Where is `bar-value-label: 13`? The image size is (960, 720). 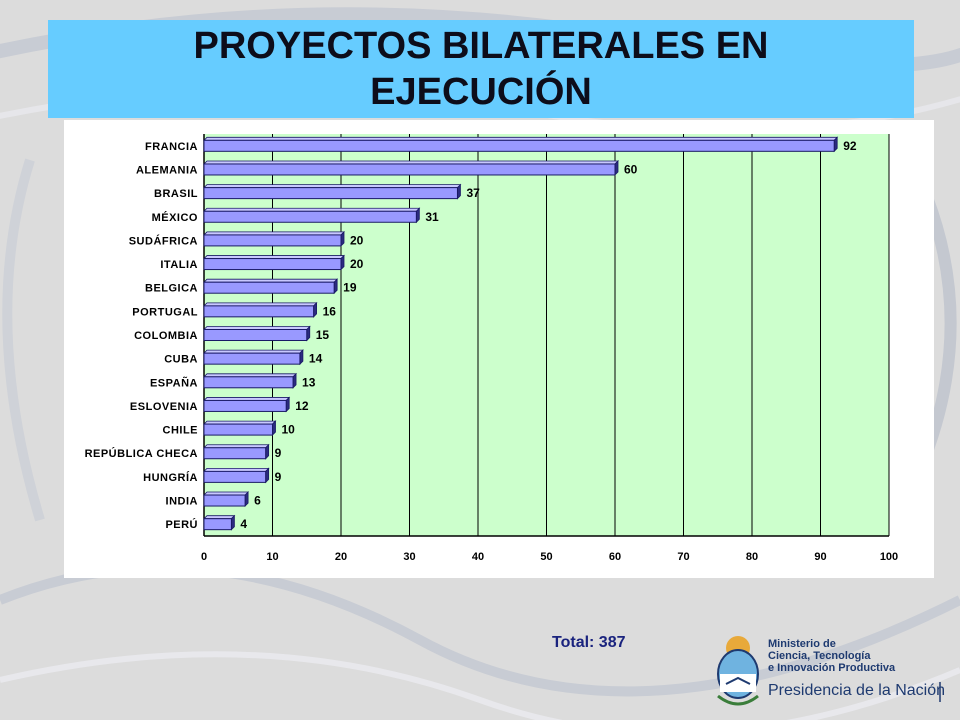 bar-value-label: 13 is located at coordinates (309, 382).